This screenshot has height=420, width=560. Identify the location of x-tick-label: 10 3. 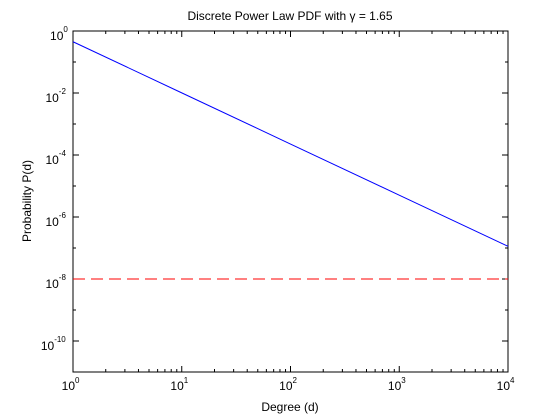
(397, 384).